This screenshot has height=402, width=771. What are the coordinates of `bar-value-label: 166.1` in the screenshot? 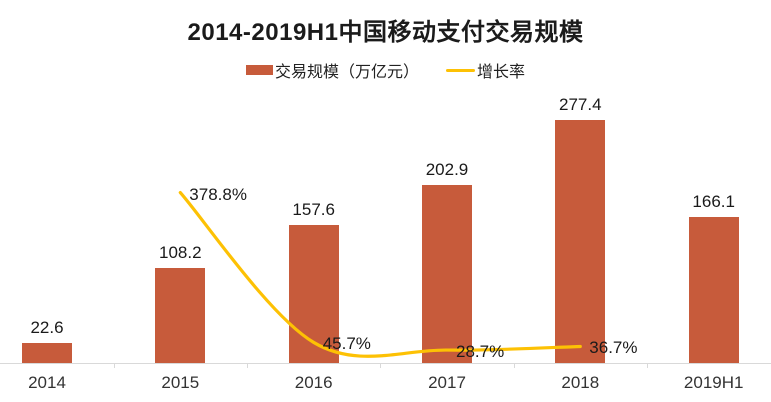 It's located at (713, 202).